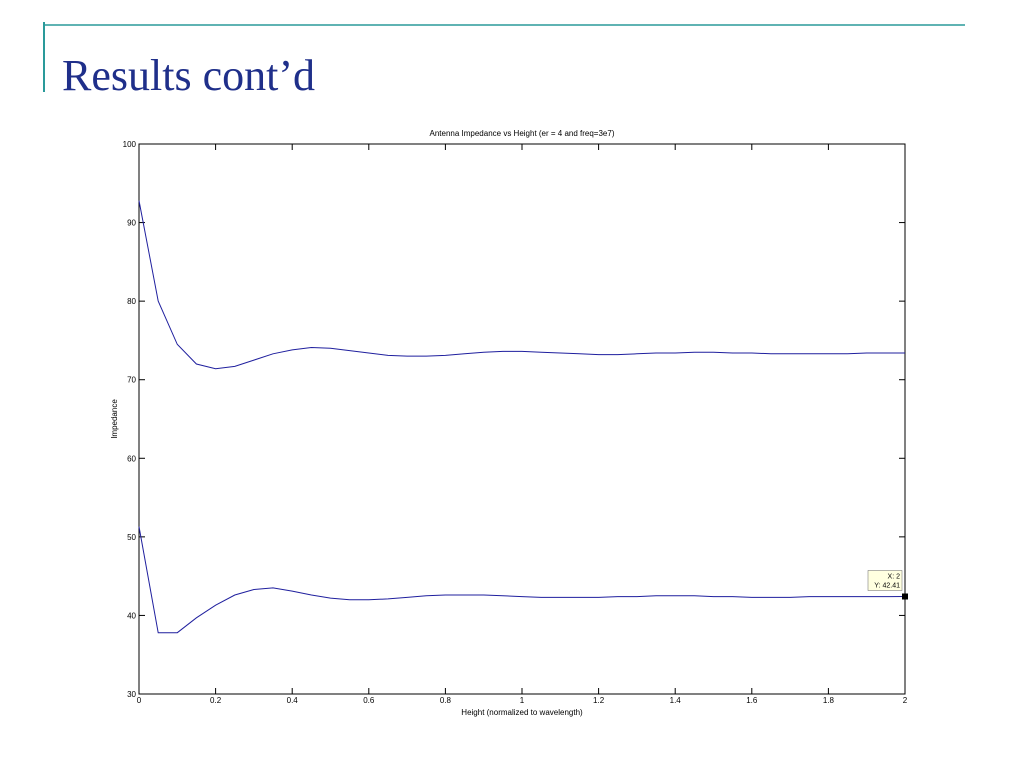 This screenshot has width=1024, height=773. Describe the element at coordinates (522, 712) in the screenshot. I see `x-axis-label: Height (normalized to wavelength)` at that location.